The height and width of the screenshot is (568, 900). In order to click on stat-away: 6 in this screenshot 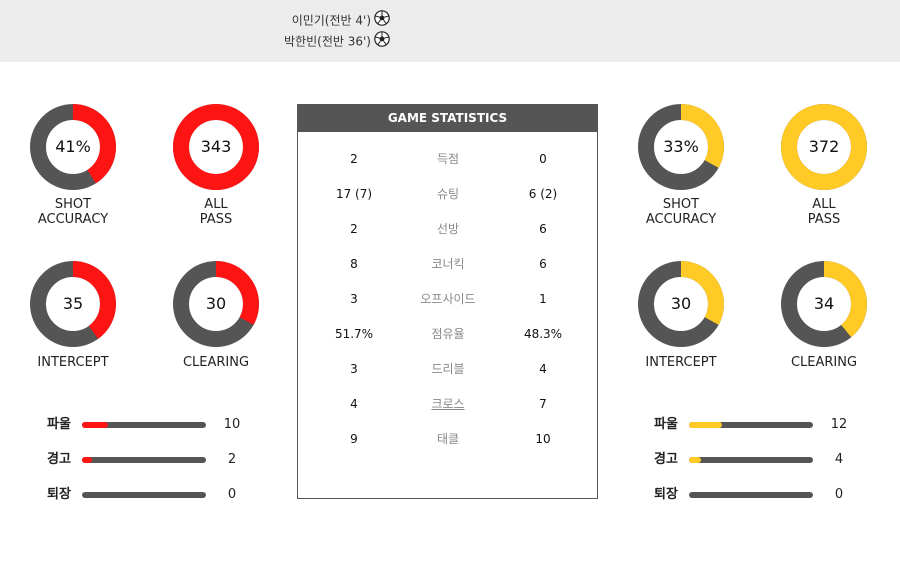, I will do `click(543, 229)`.